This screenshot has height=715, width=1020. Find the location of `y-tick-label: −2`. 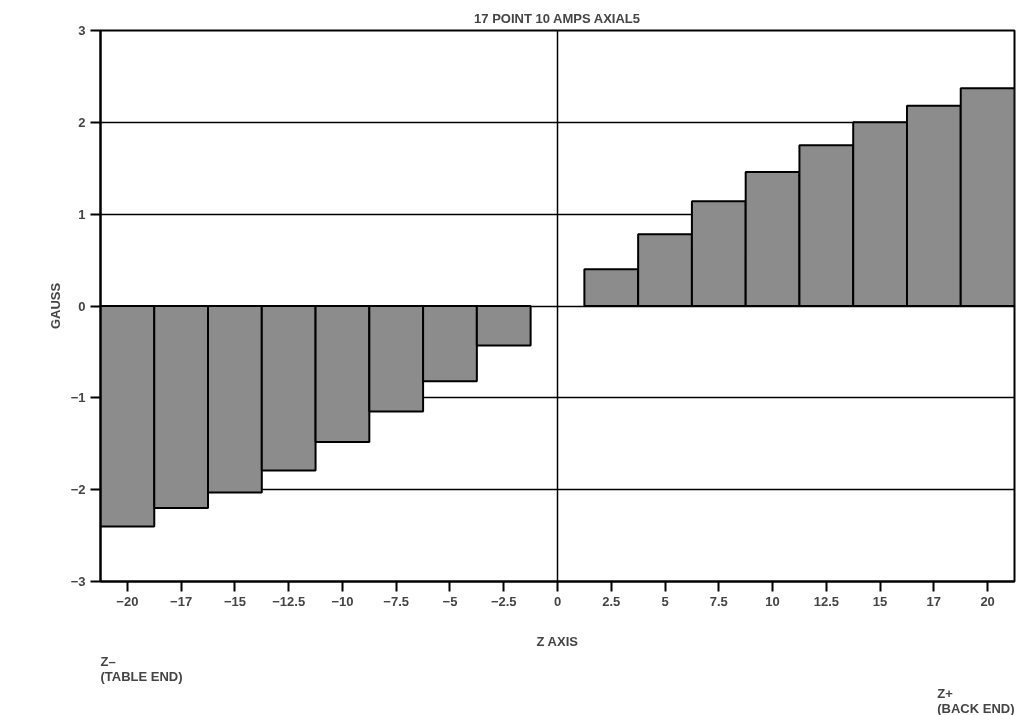

y-tick-label: −2 is located at coordinates (78, 490).